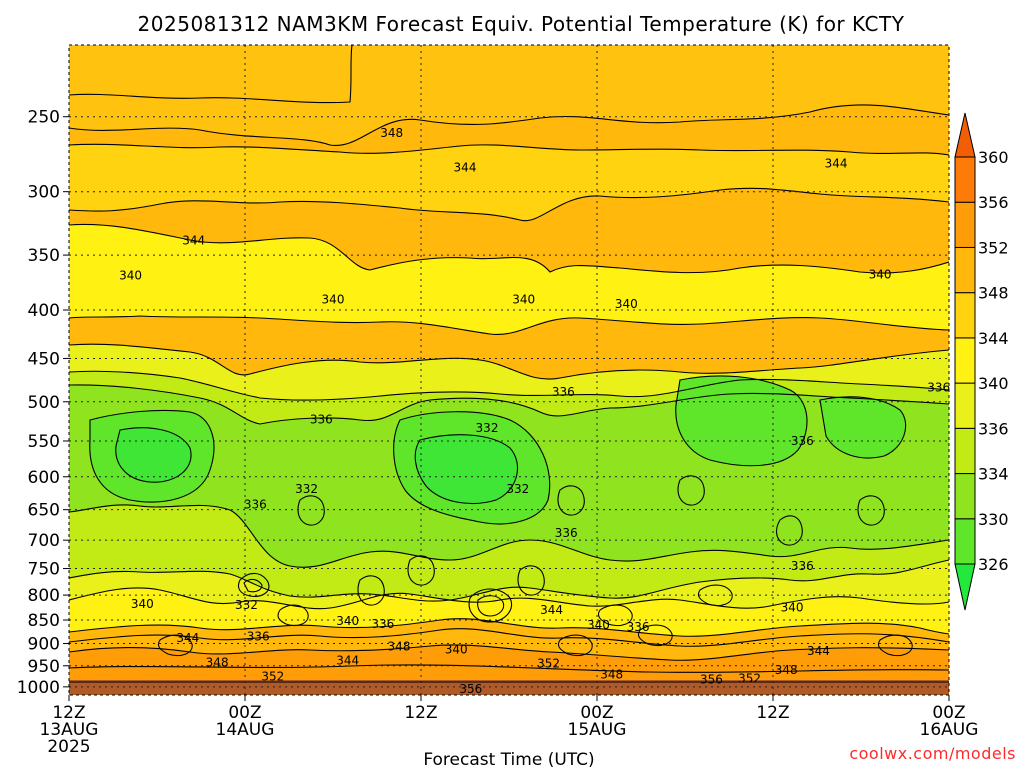 Image resolution: width=1024 pixels, height=768 pixels. Describe the element at coordinates (44, 193) in the screenshot. I see `y-tick-label: 300` at that location.